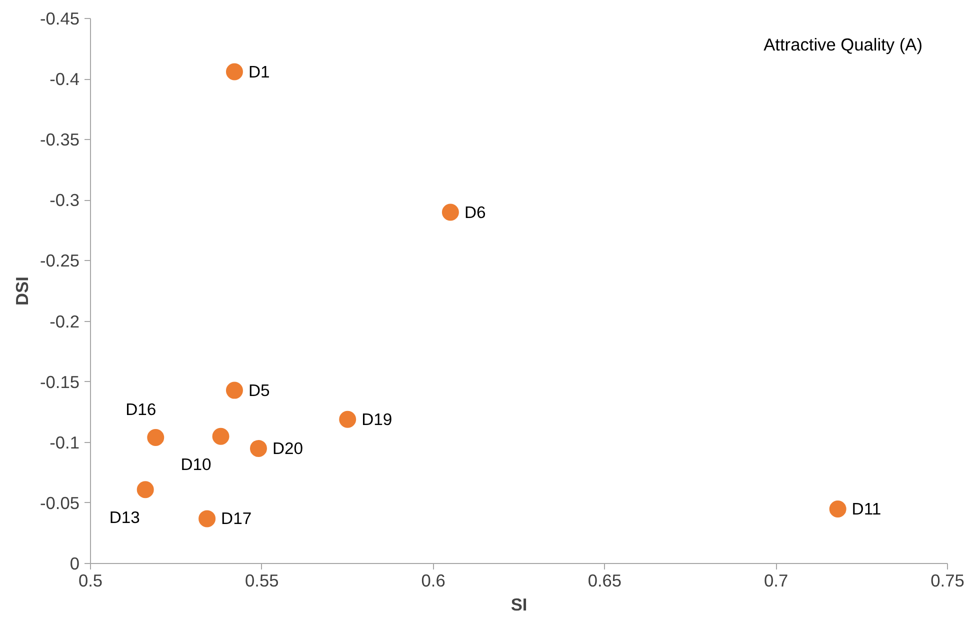  What do you see at coordinates (141, 410) in the screenshot?
I see `annotation: D16` at bounding box center [141, 410].